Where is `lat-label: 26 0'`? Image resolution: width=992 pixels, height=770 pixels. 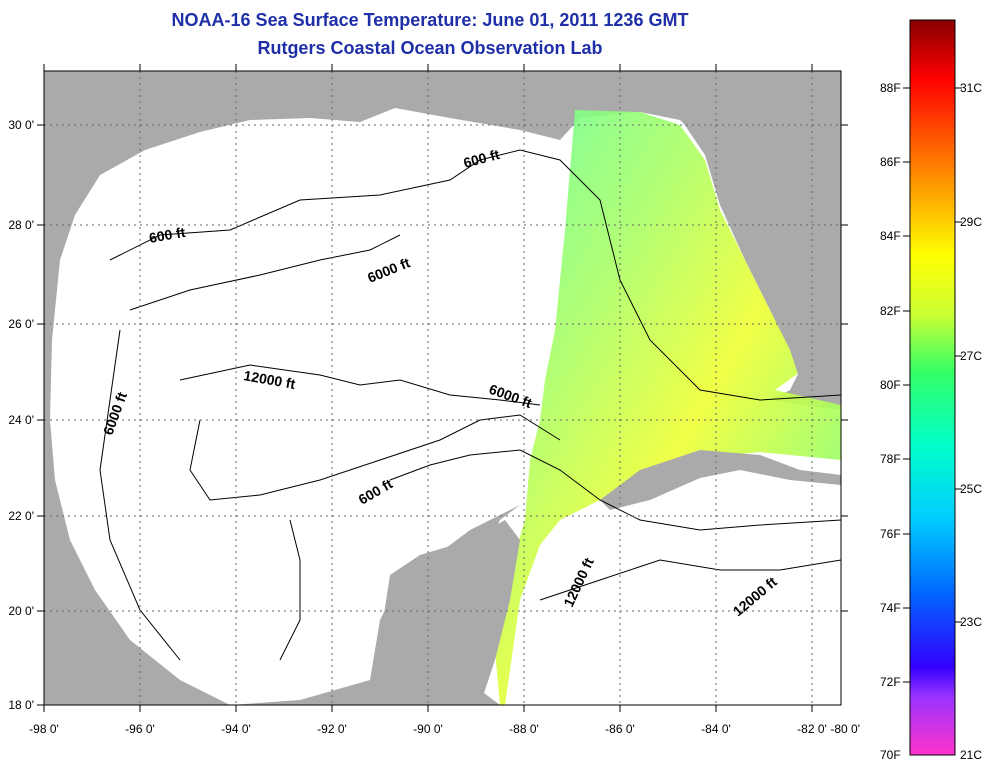 lat-label: 26 0' is located at coordinates (21, 324).